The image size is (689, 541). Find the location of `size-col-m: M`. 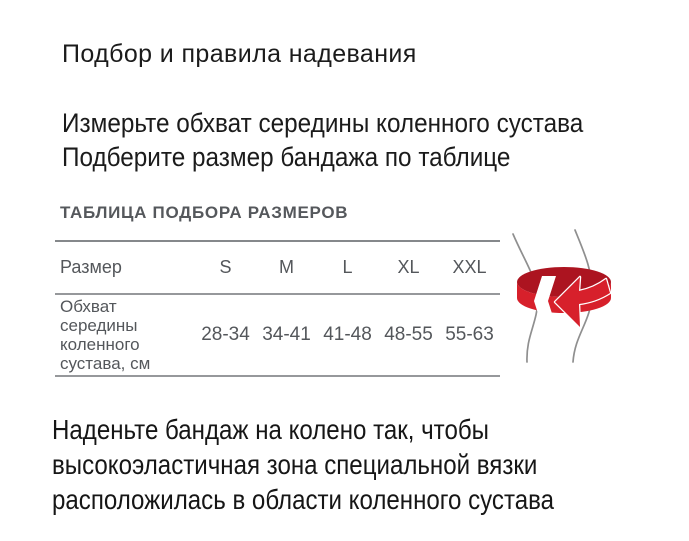

size-col-m: M is located at coordinates (286, 267).